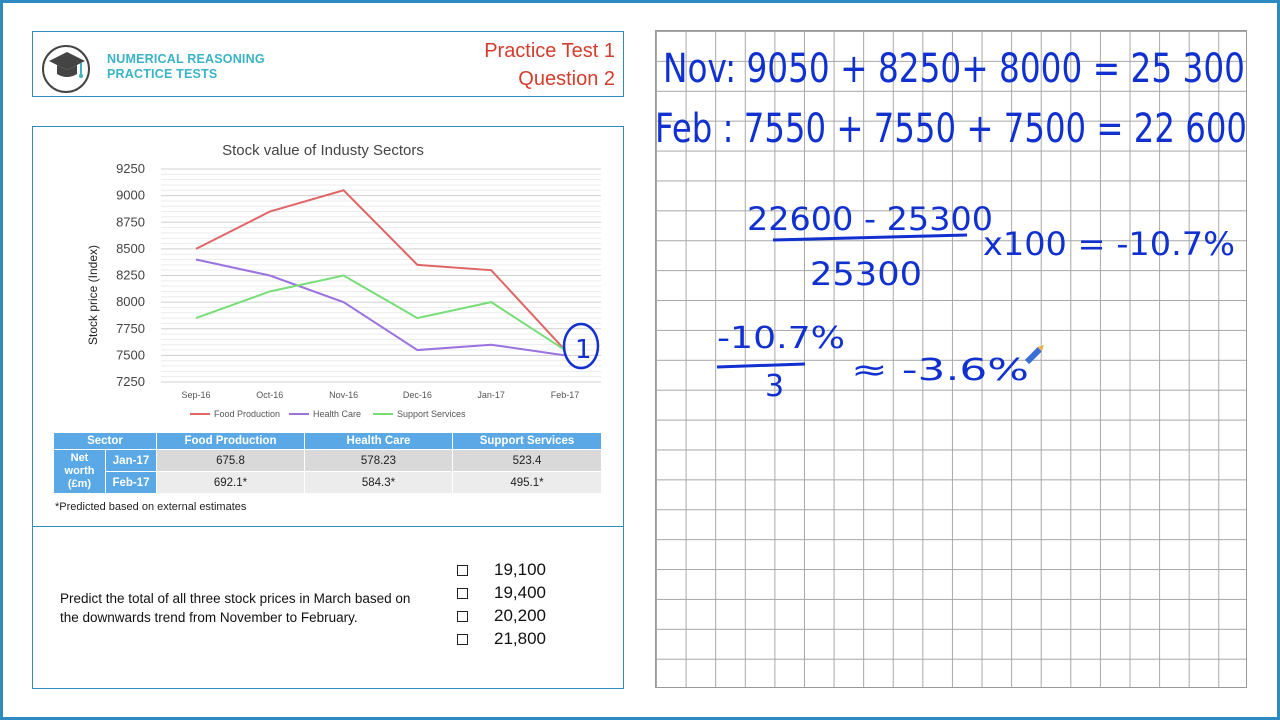 The image size is (1280, 720). Describe the element at coordinates (520, 592) in the screenshot. I see `option-label: 19,400` at that location.